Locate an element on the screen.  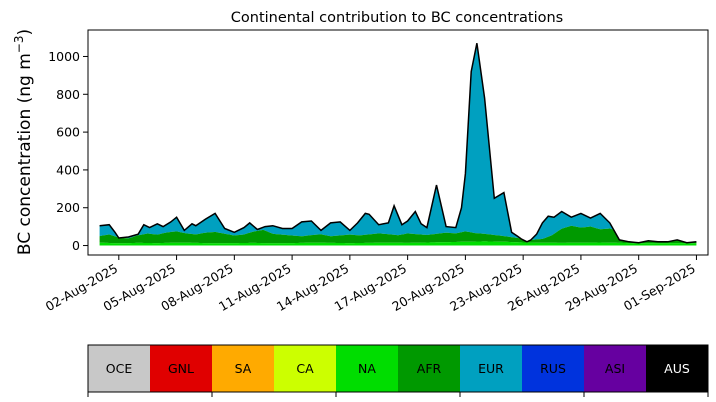
legend-label-oce: OCE is located at coordinates (119, 368).